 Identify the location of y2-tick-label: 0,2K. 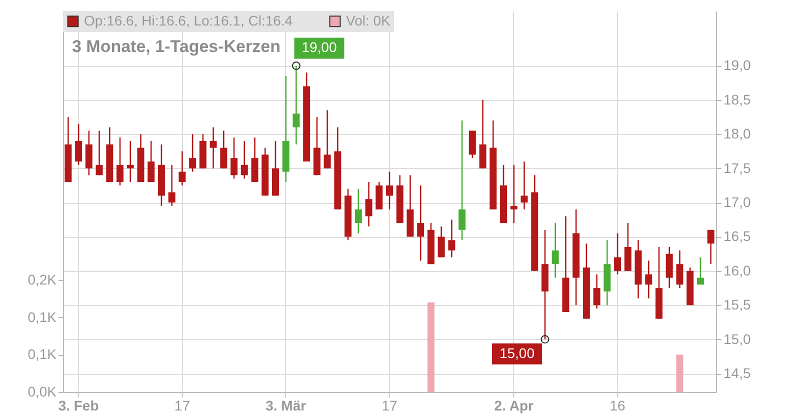
(43, 279).